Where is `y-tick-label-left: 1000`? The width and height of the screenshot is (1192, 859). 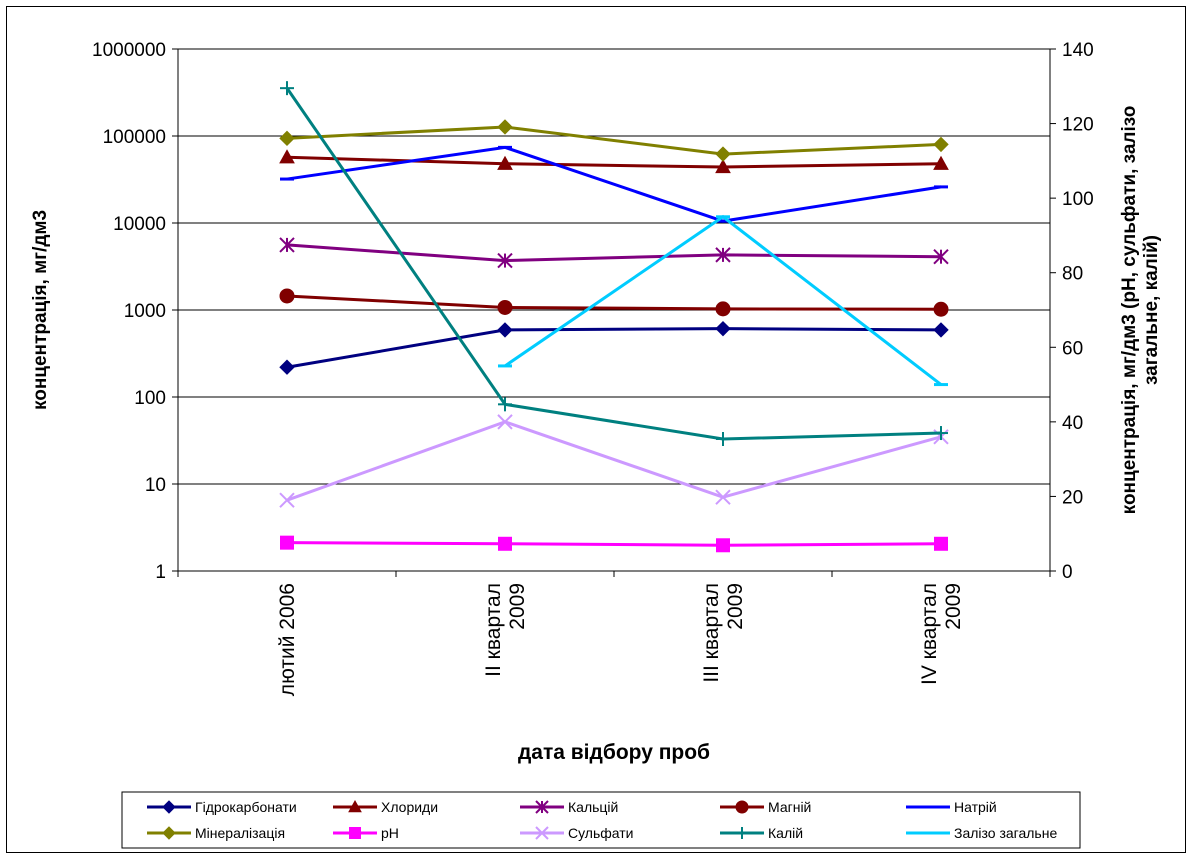 y-tick-label-left: 1000 is located at coordinates (145, 311).